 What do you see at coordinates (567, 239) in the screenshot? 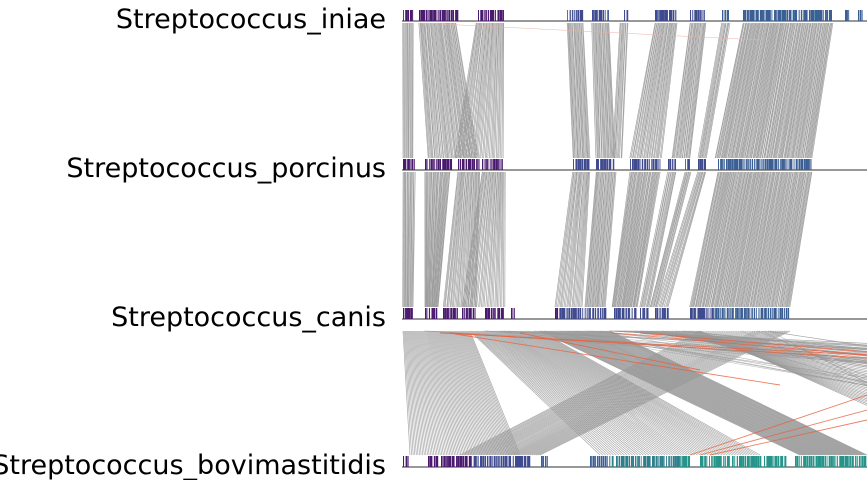
I see `synteny-link` at bounding box center [567, 239].